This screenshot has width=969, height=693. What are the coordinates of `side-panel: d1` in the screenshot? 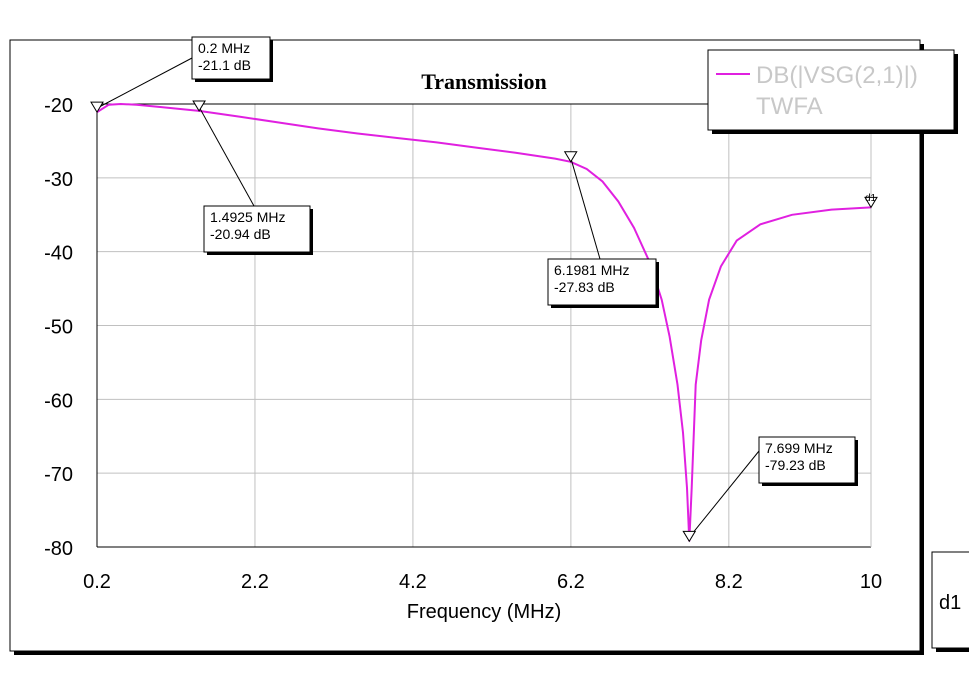 It's located at (950, 601).